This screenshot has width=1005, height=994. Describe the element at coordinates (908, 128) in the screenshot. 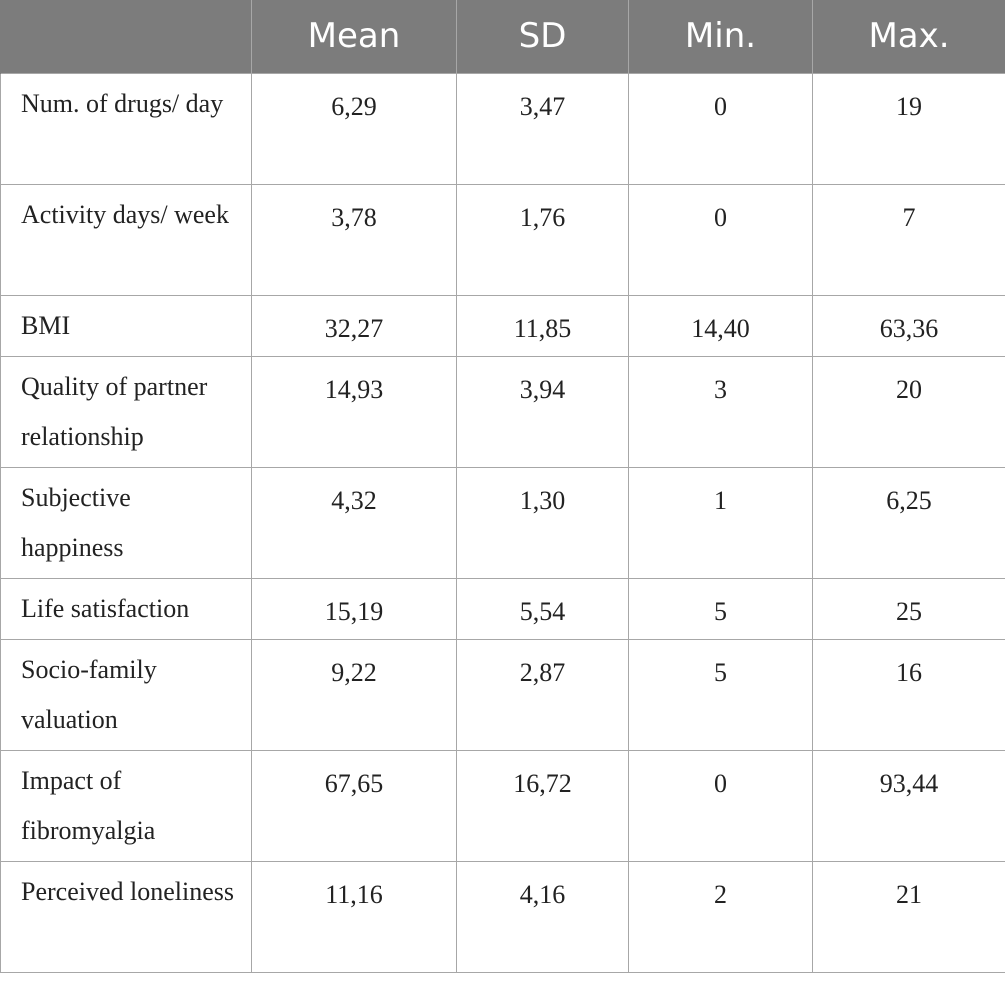

I see `cell-max: 19` at that location.